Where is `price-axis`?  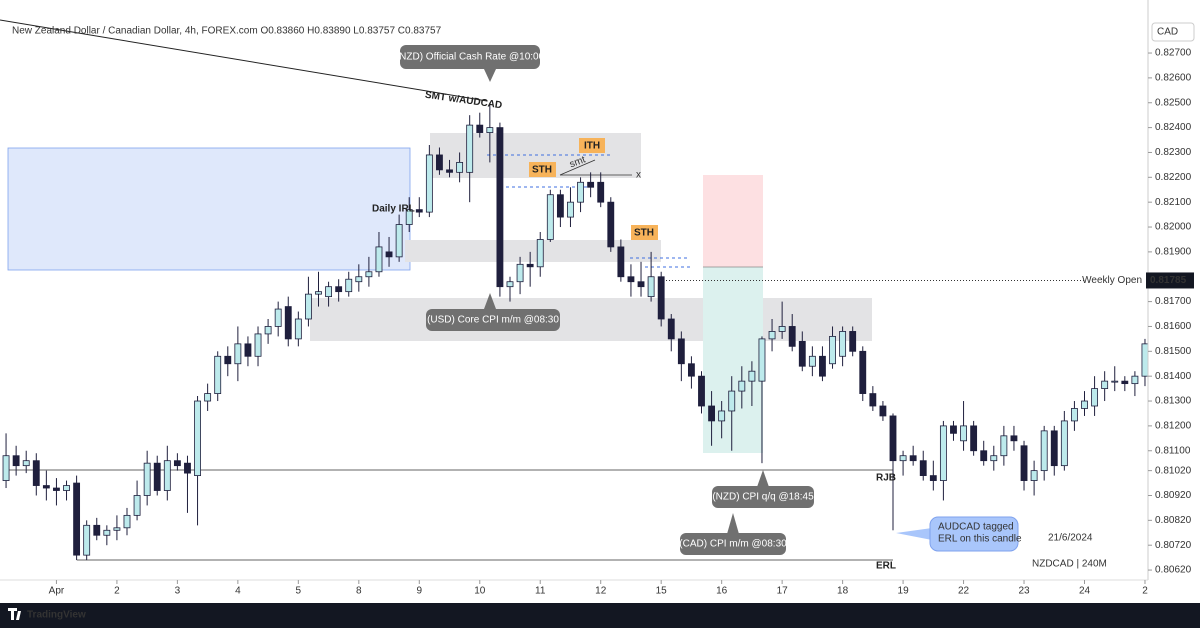 price-axis is located at coordinates (1174, 301).